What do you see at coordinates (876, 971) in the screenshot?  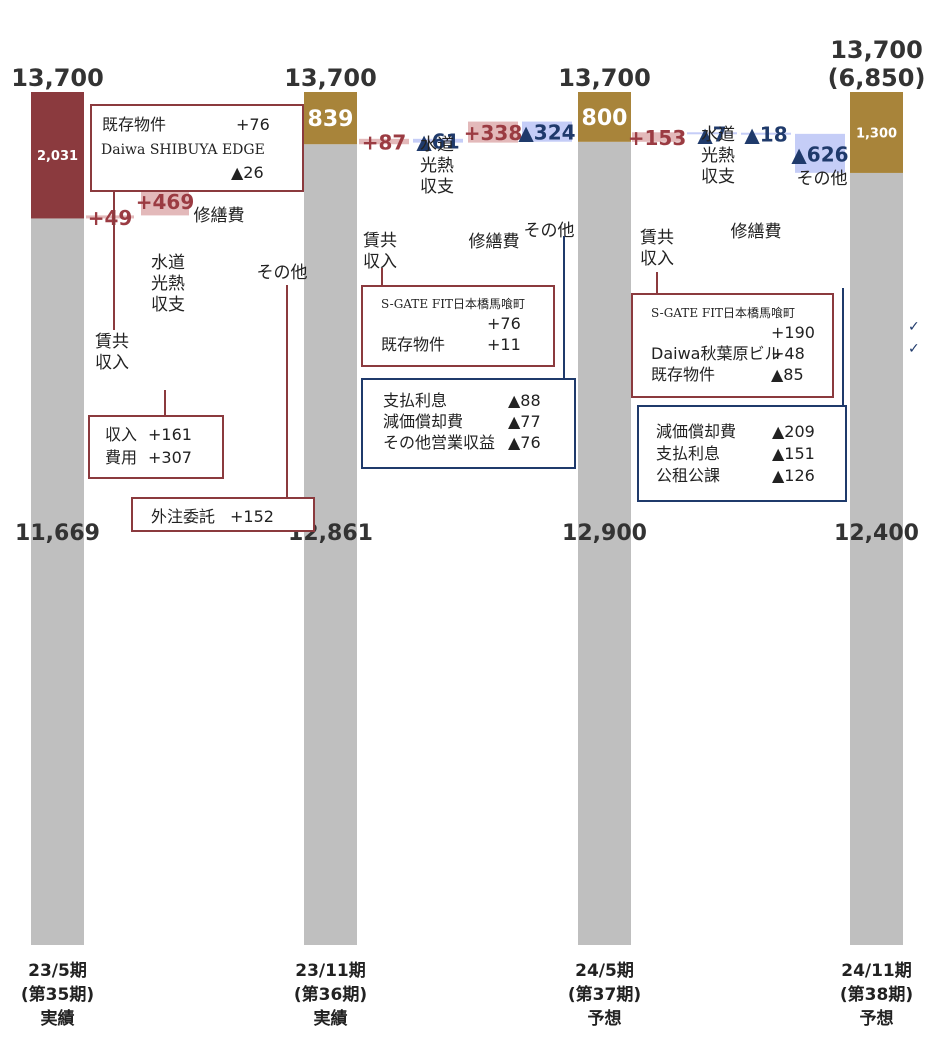 I see `category-label: 24/11期` at bounding box center [876, 971].